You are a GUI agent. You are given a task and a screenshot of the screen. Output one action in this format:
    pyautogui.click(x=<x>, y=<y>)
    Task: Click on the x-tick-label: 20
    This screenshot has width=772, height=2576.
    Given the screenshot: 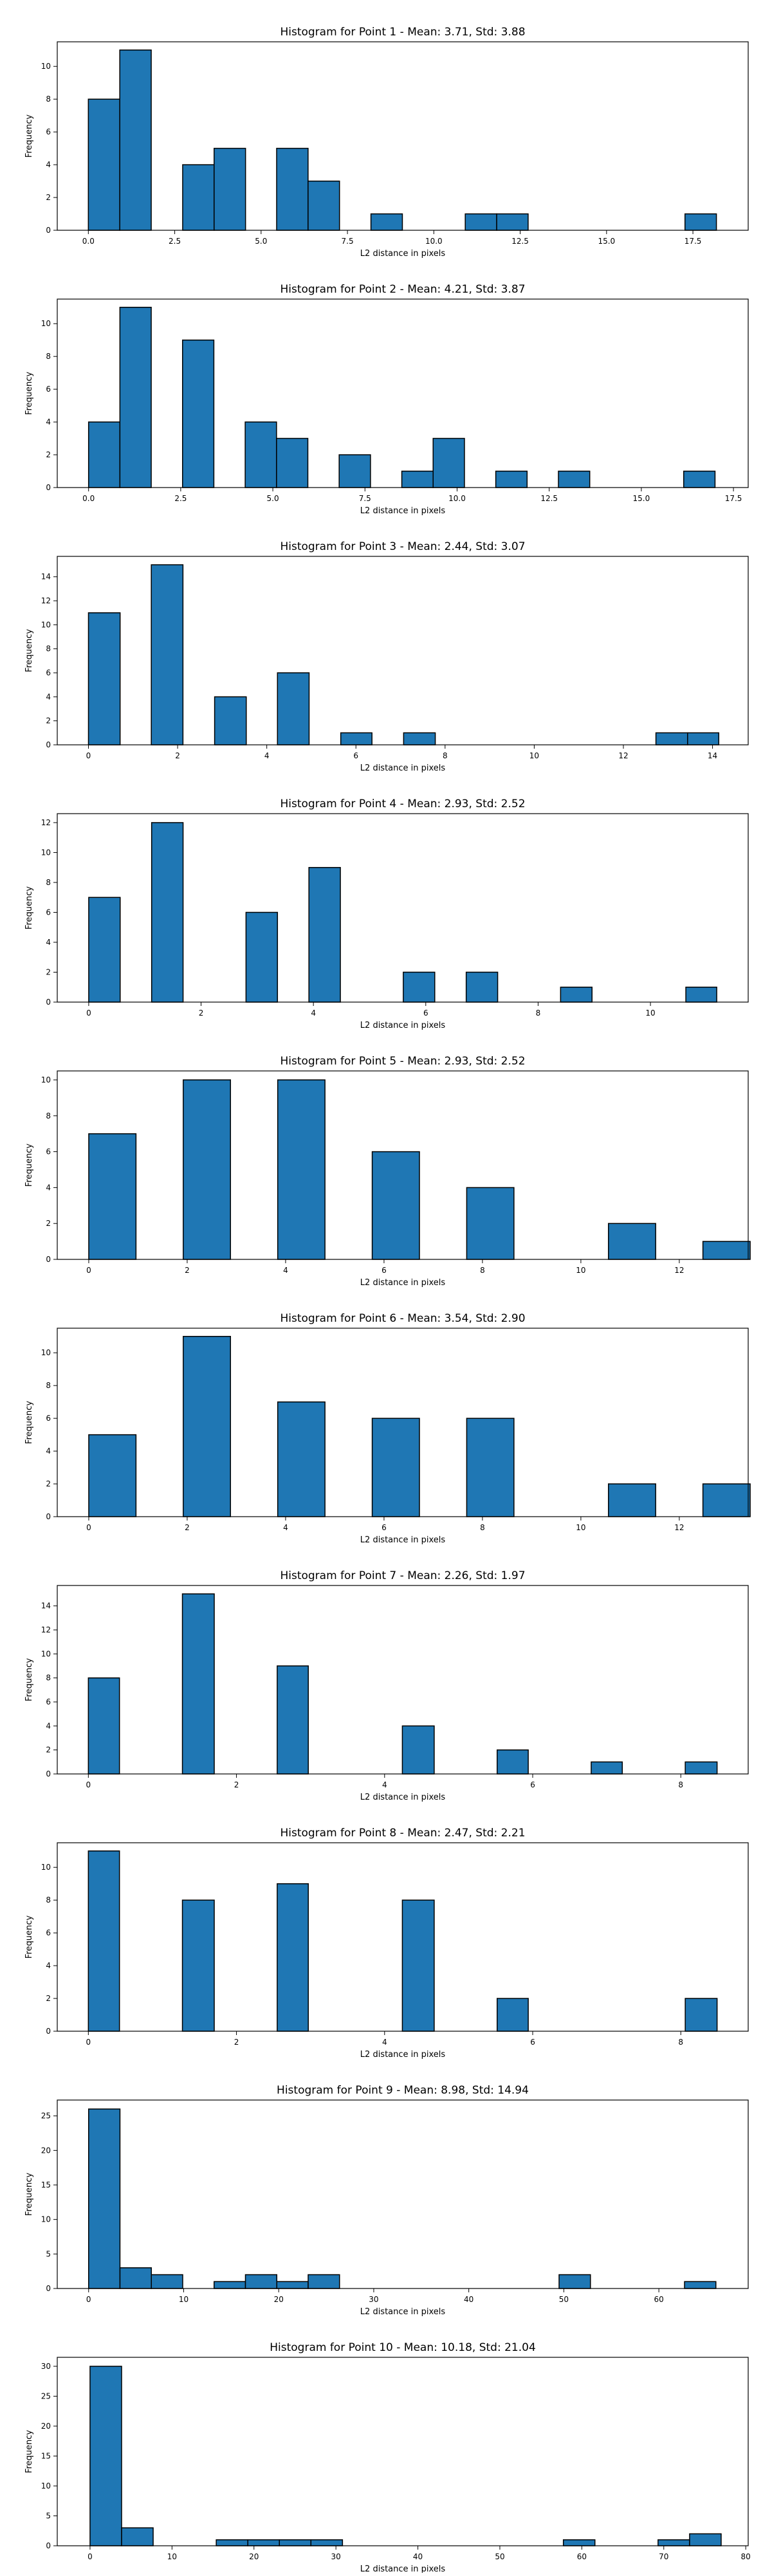 What is the action you would take?
    pyautogui.click(x=254, y=2556)
    